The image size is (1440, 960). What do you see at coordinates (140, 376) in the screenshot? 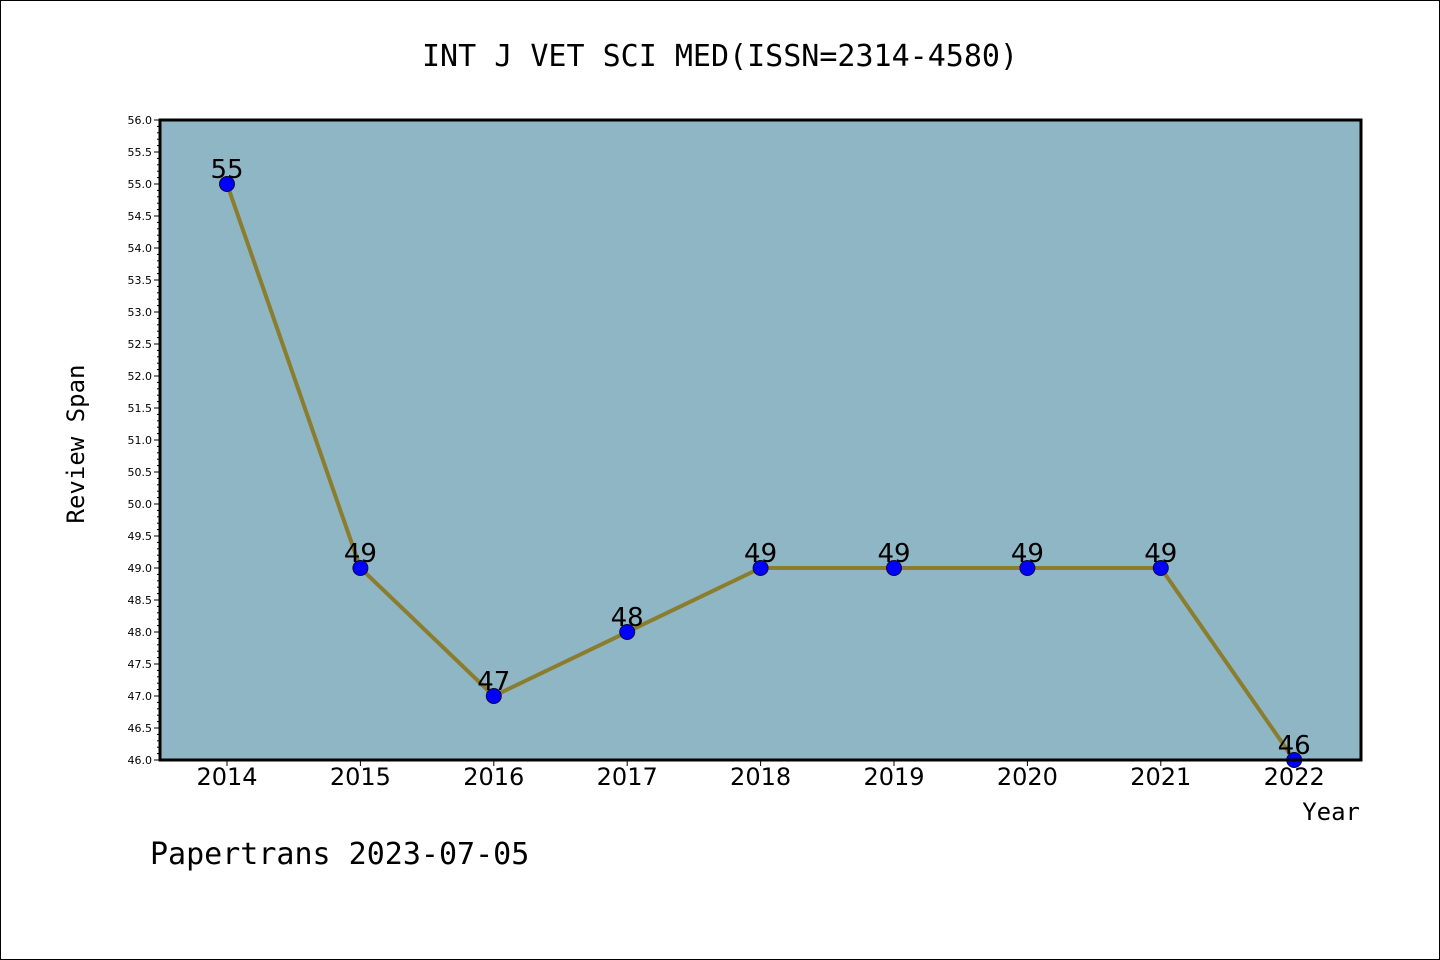
I see `y-tick-label: 52.0` at bounding box center [140, 376].